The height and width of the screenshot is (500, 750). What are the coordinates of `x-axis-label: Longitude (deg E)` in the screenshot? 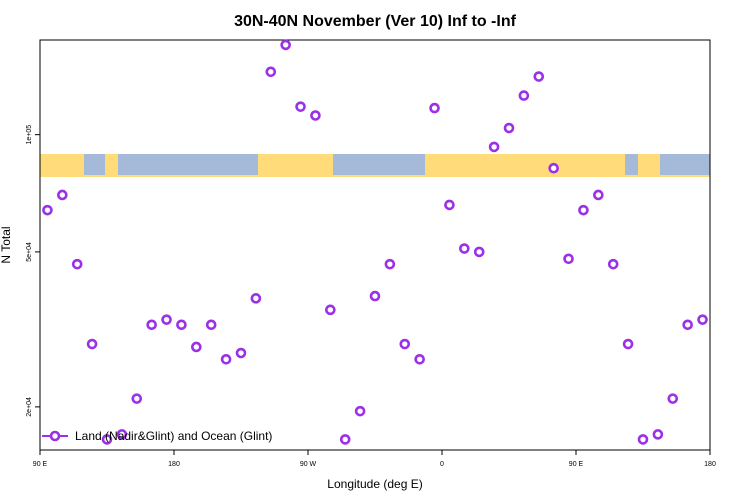 It's located at (374, 484).